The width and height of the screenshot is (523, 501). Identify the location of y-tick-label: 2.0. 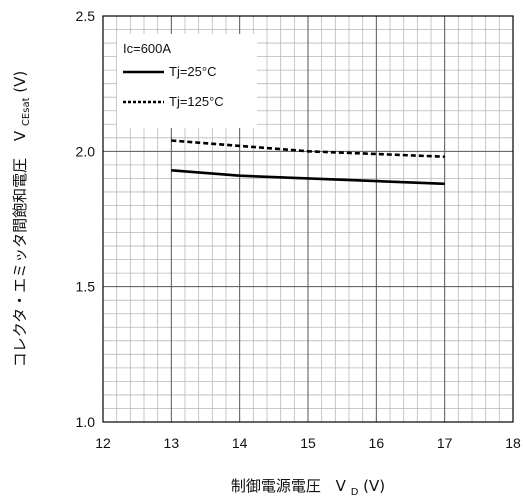
(86, 151).